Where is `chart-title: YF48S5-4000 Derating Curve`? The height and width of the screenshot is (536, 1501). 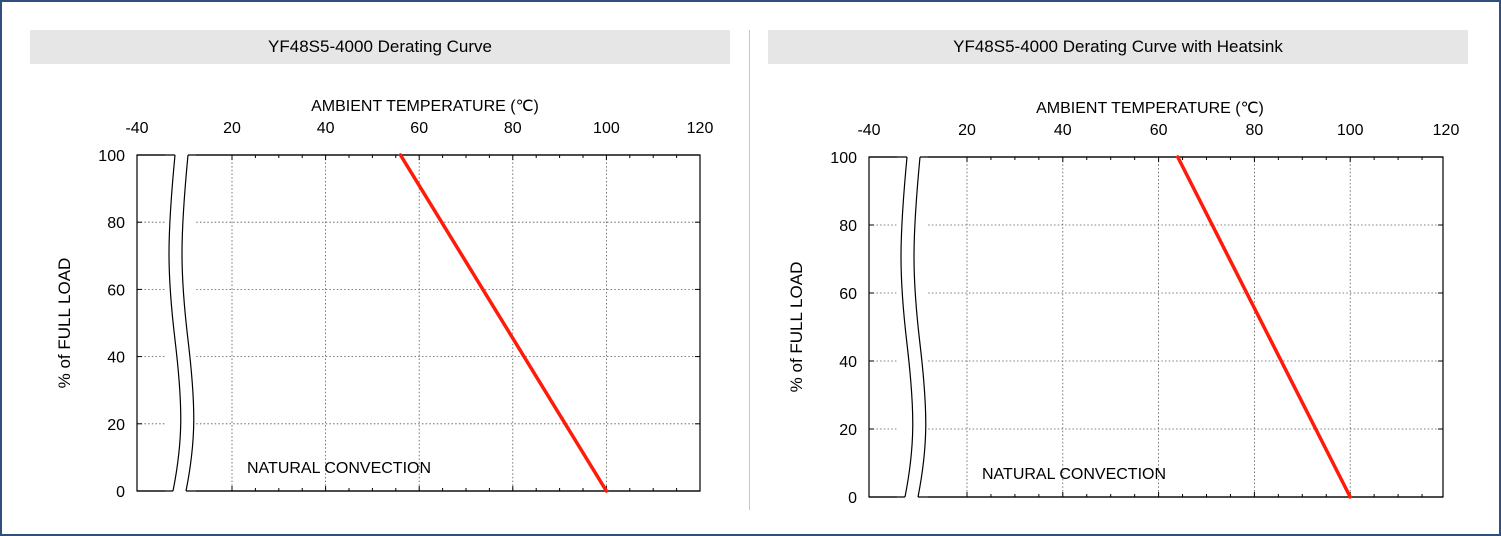
chart-title: YF48S5-4000 Derating Curve is located at coordinates (380, 46).